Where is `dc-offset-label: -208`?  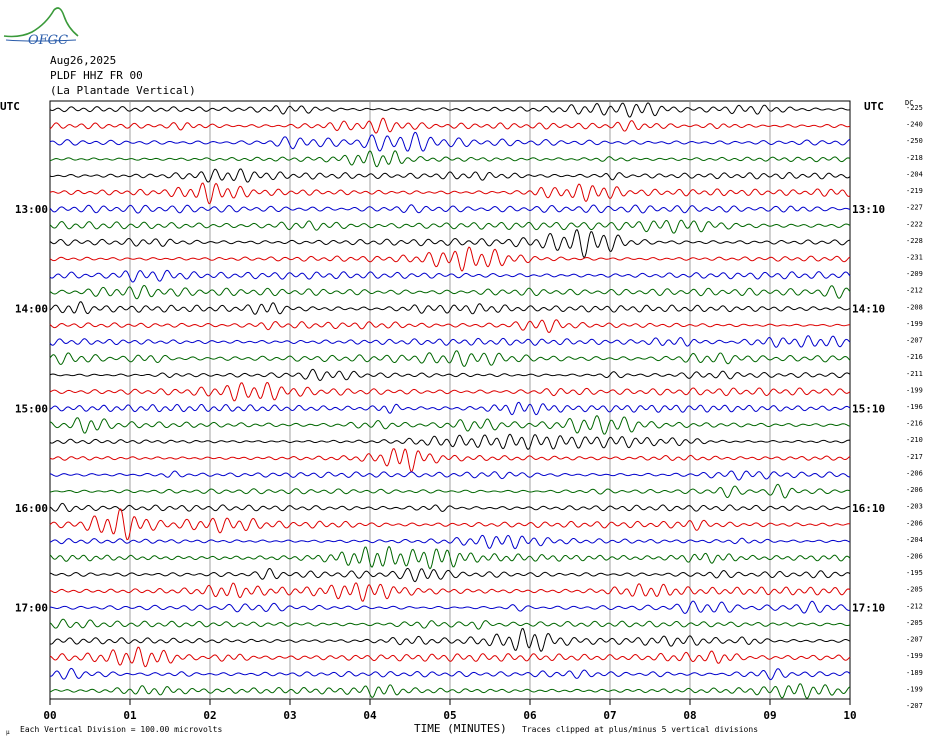 dc-offset-label: -208 is located at coordinates (914, 307).